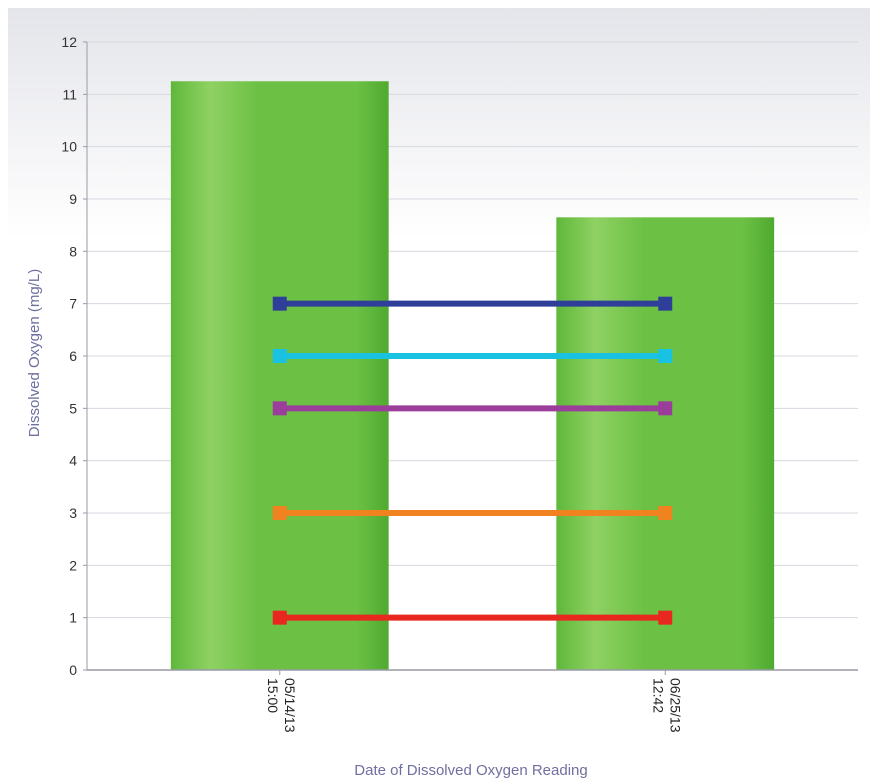 The height and width of the screenshot is (782, 878). I want to click on x-tick-label-date: 06/25/13, so click(675, 705).